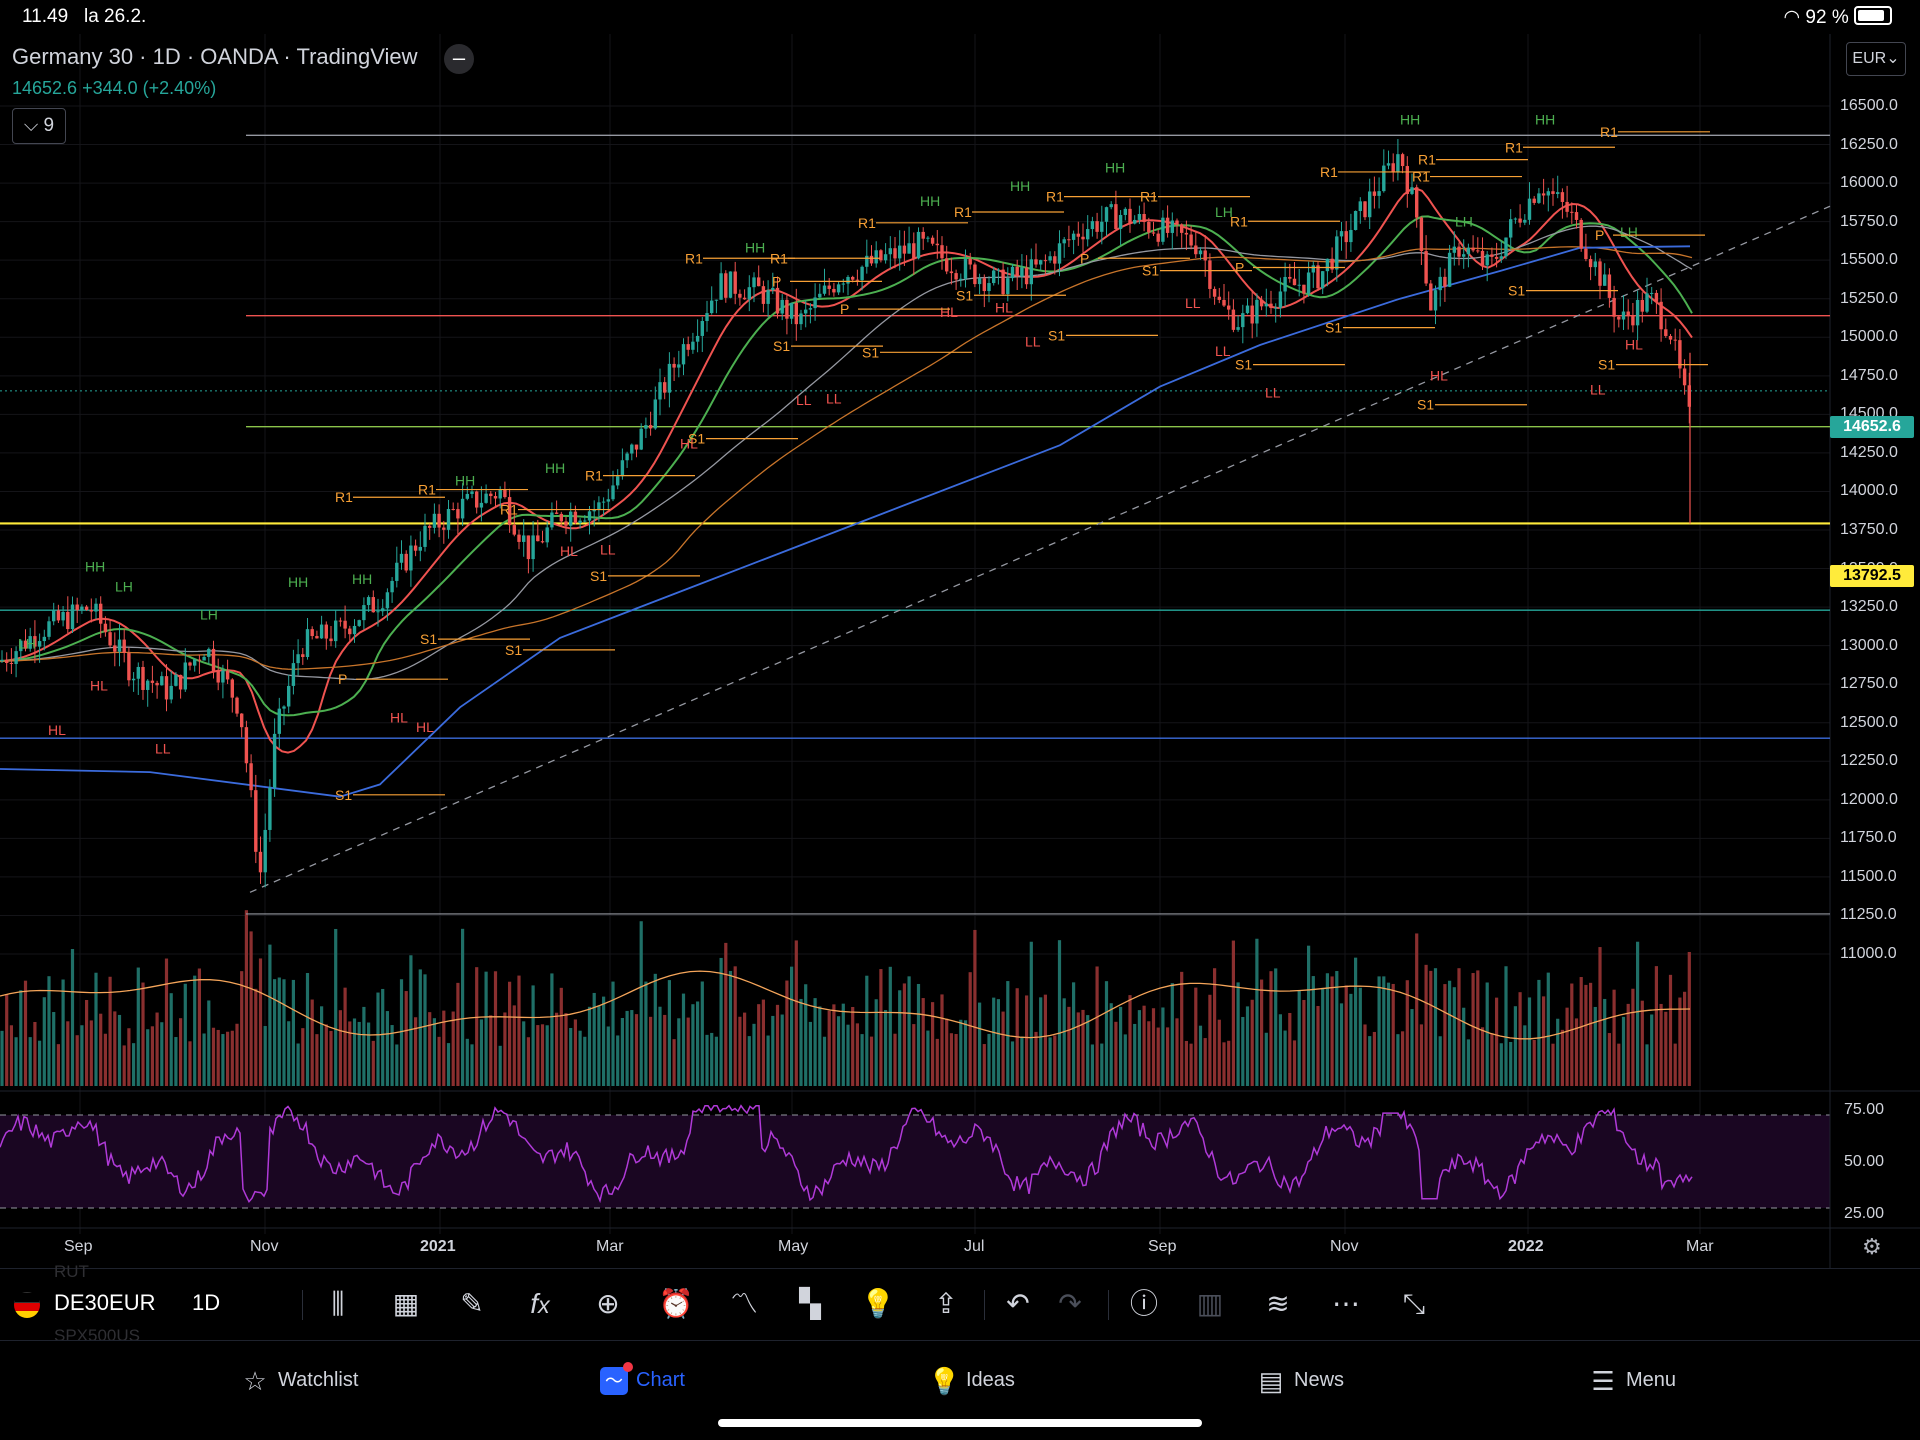  I want to click on nav-news: ▤ News, so click(1300, 1380).